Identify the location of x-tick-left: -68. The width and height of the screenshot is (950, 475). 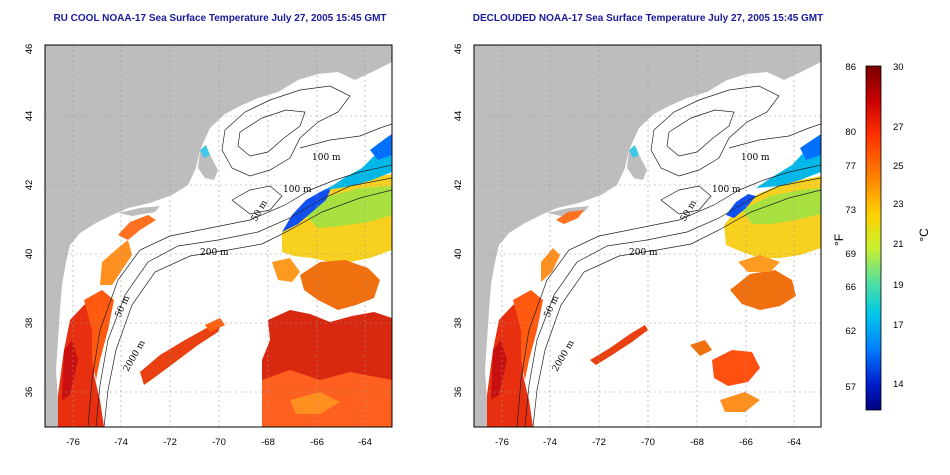
(268, 442).